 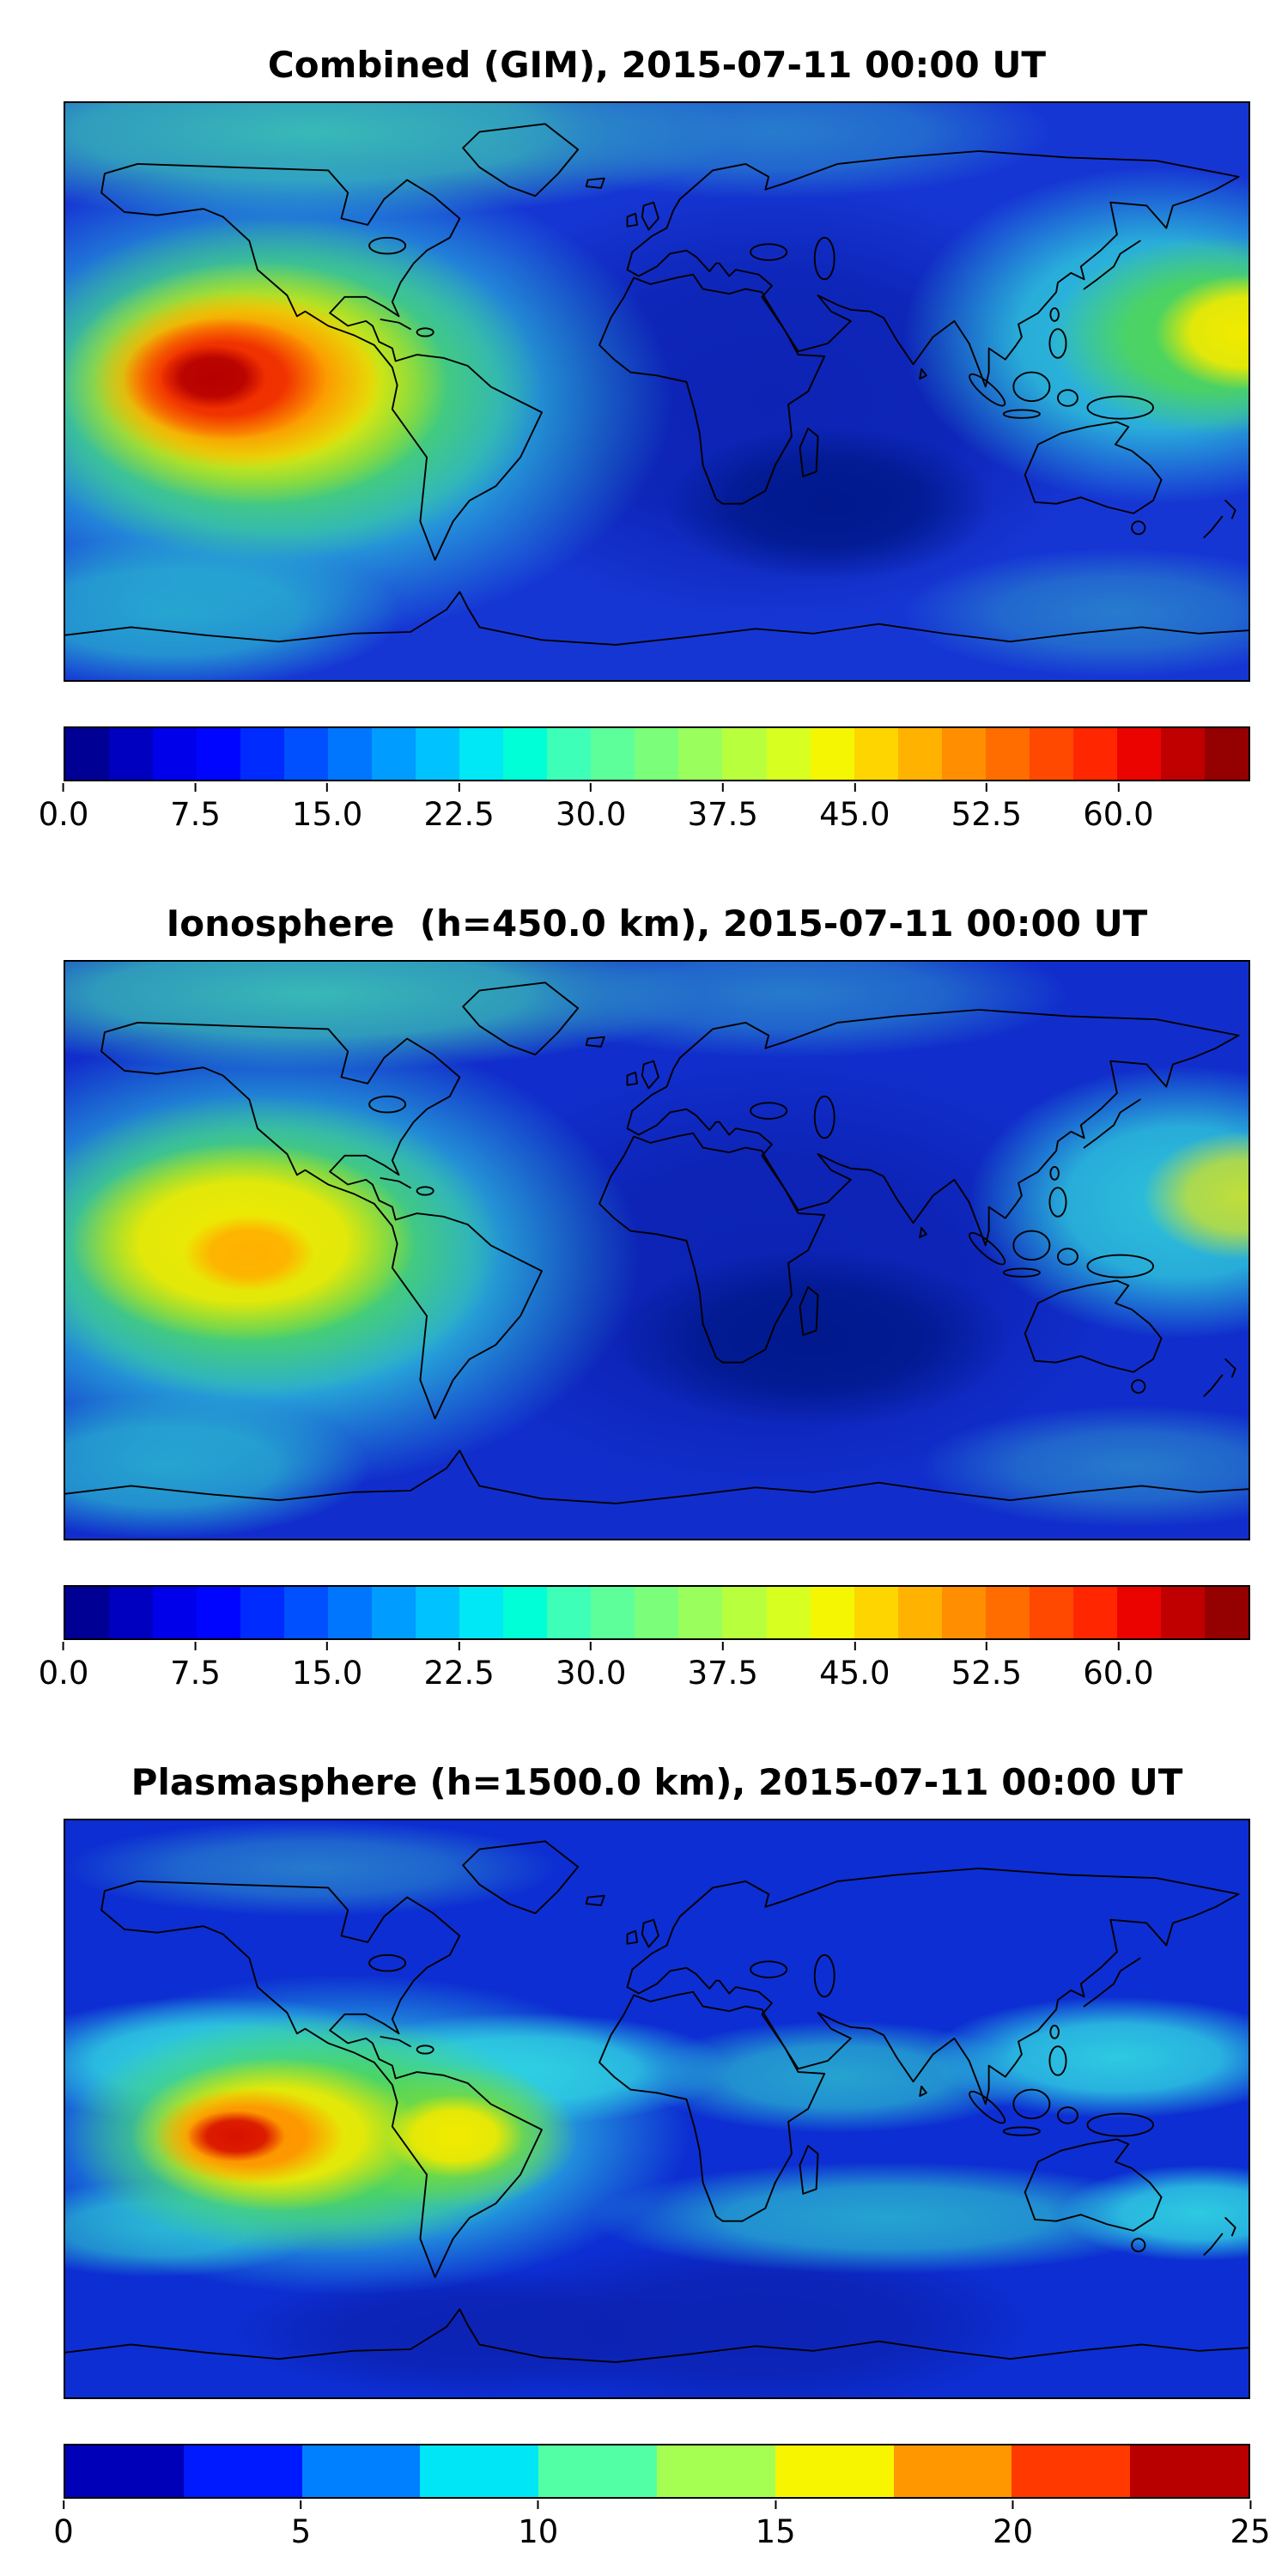 I want to click on colorbar-ionosphere, so click(x=657, y=1612).